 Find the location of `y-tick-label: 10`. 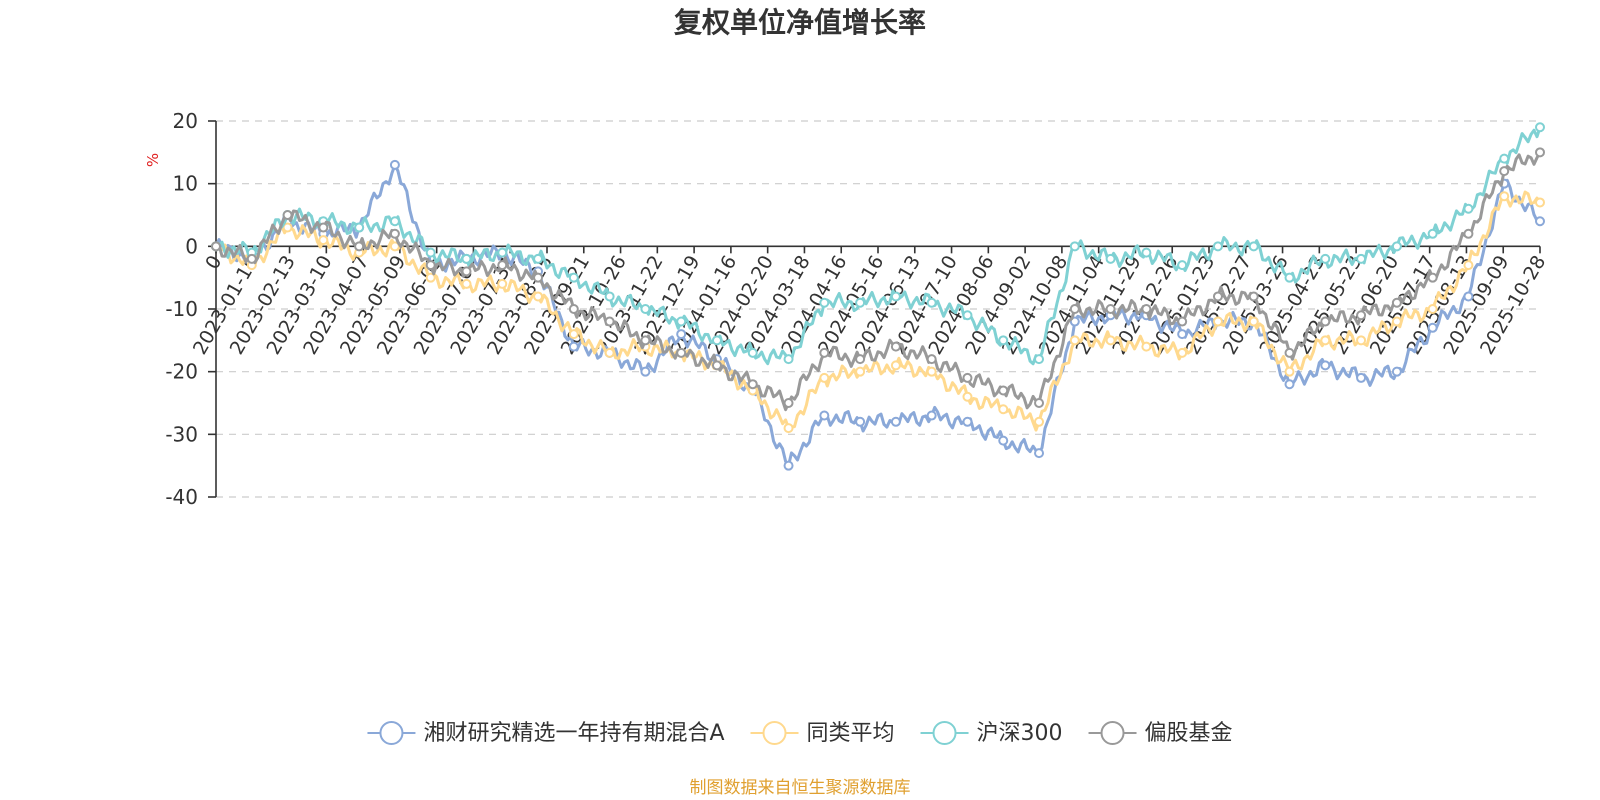

y-tick-label: 10 is located at coordinates (185, 184).